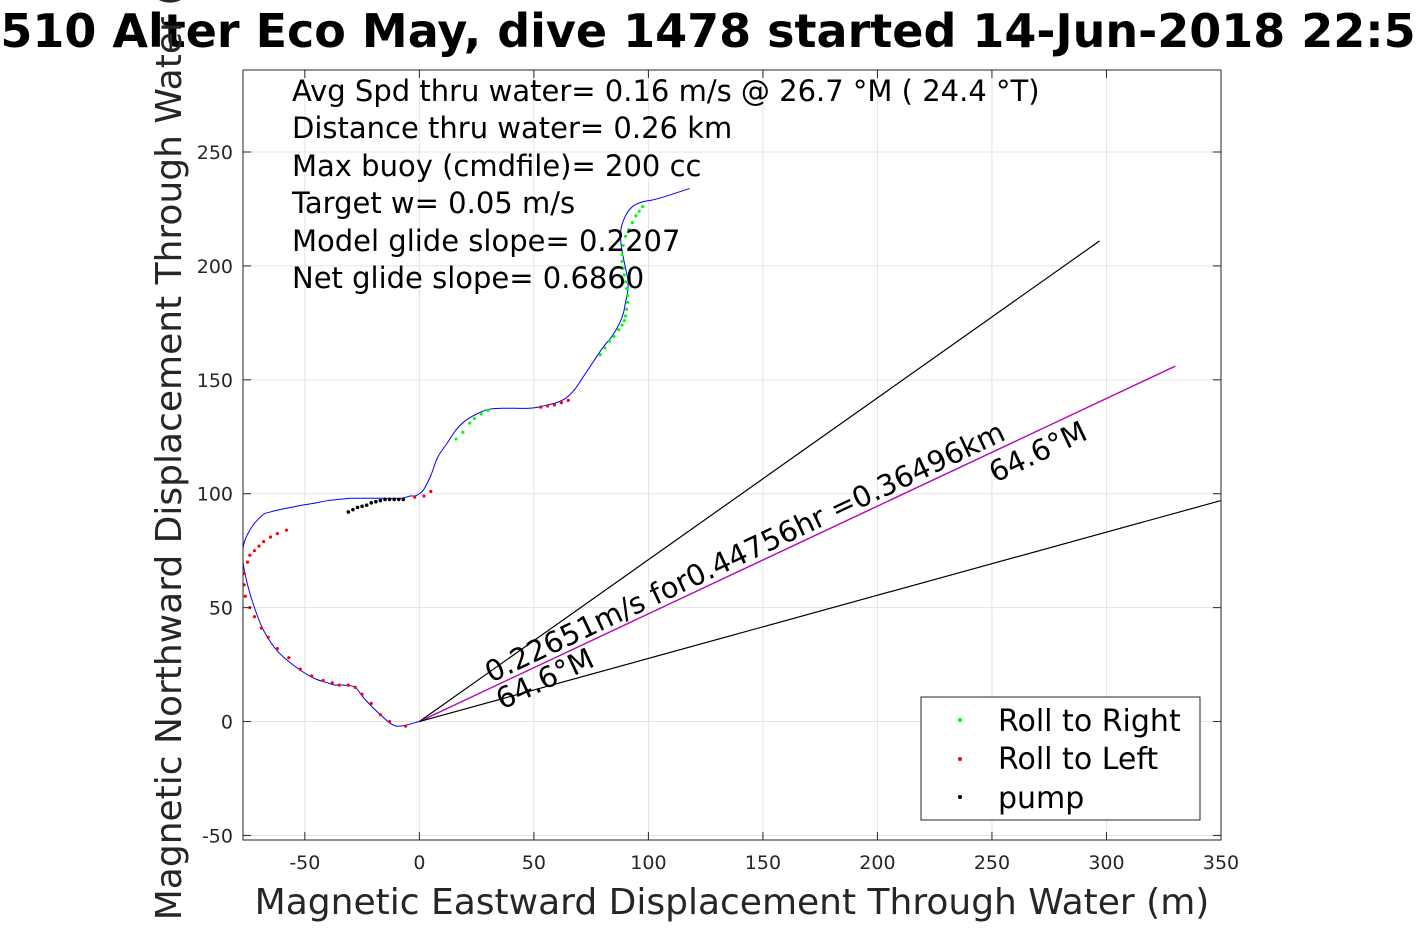  I want to click on x-tick-label: 250, so click(992, 863).